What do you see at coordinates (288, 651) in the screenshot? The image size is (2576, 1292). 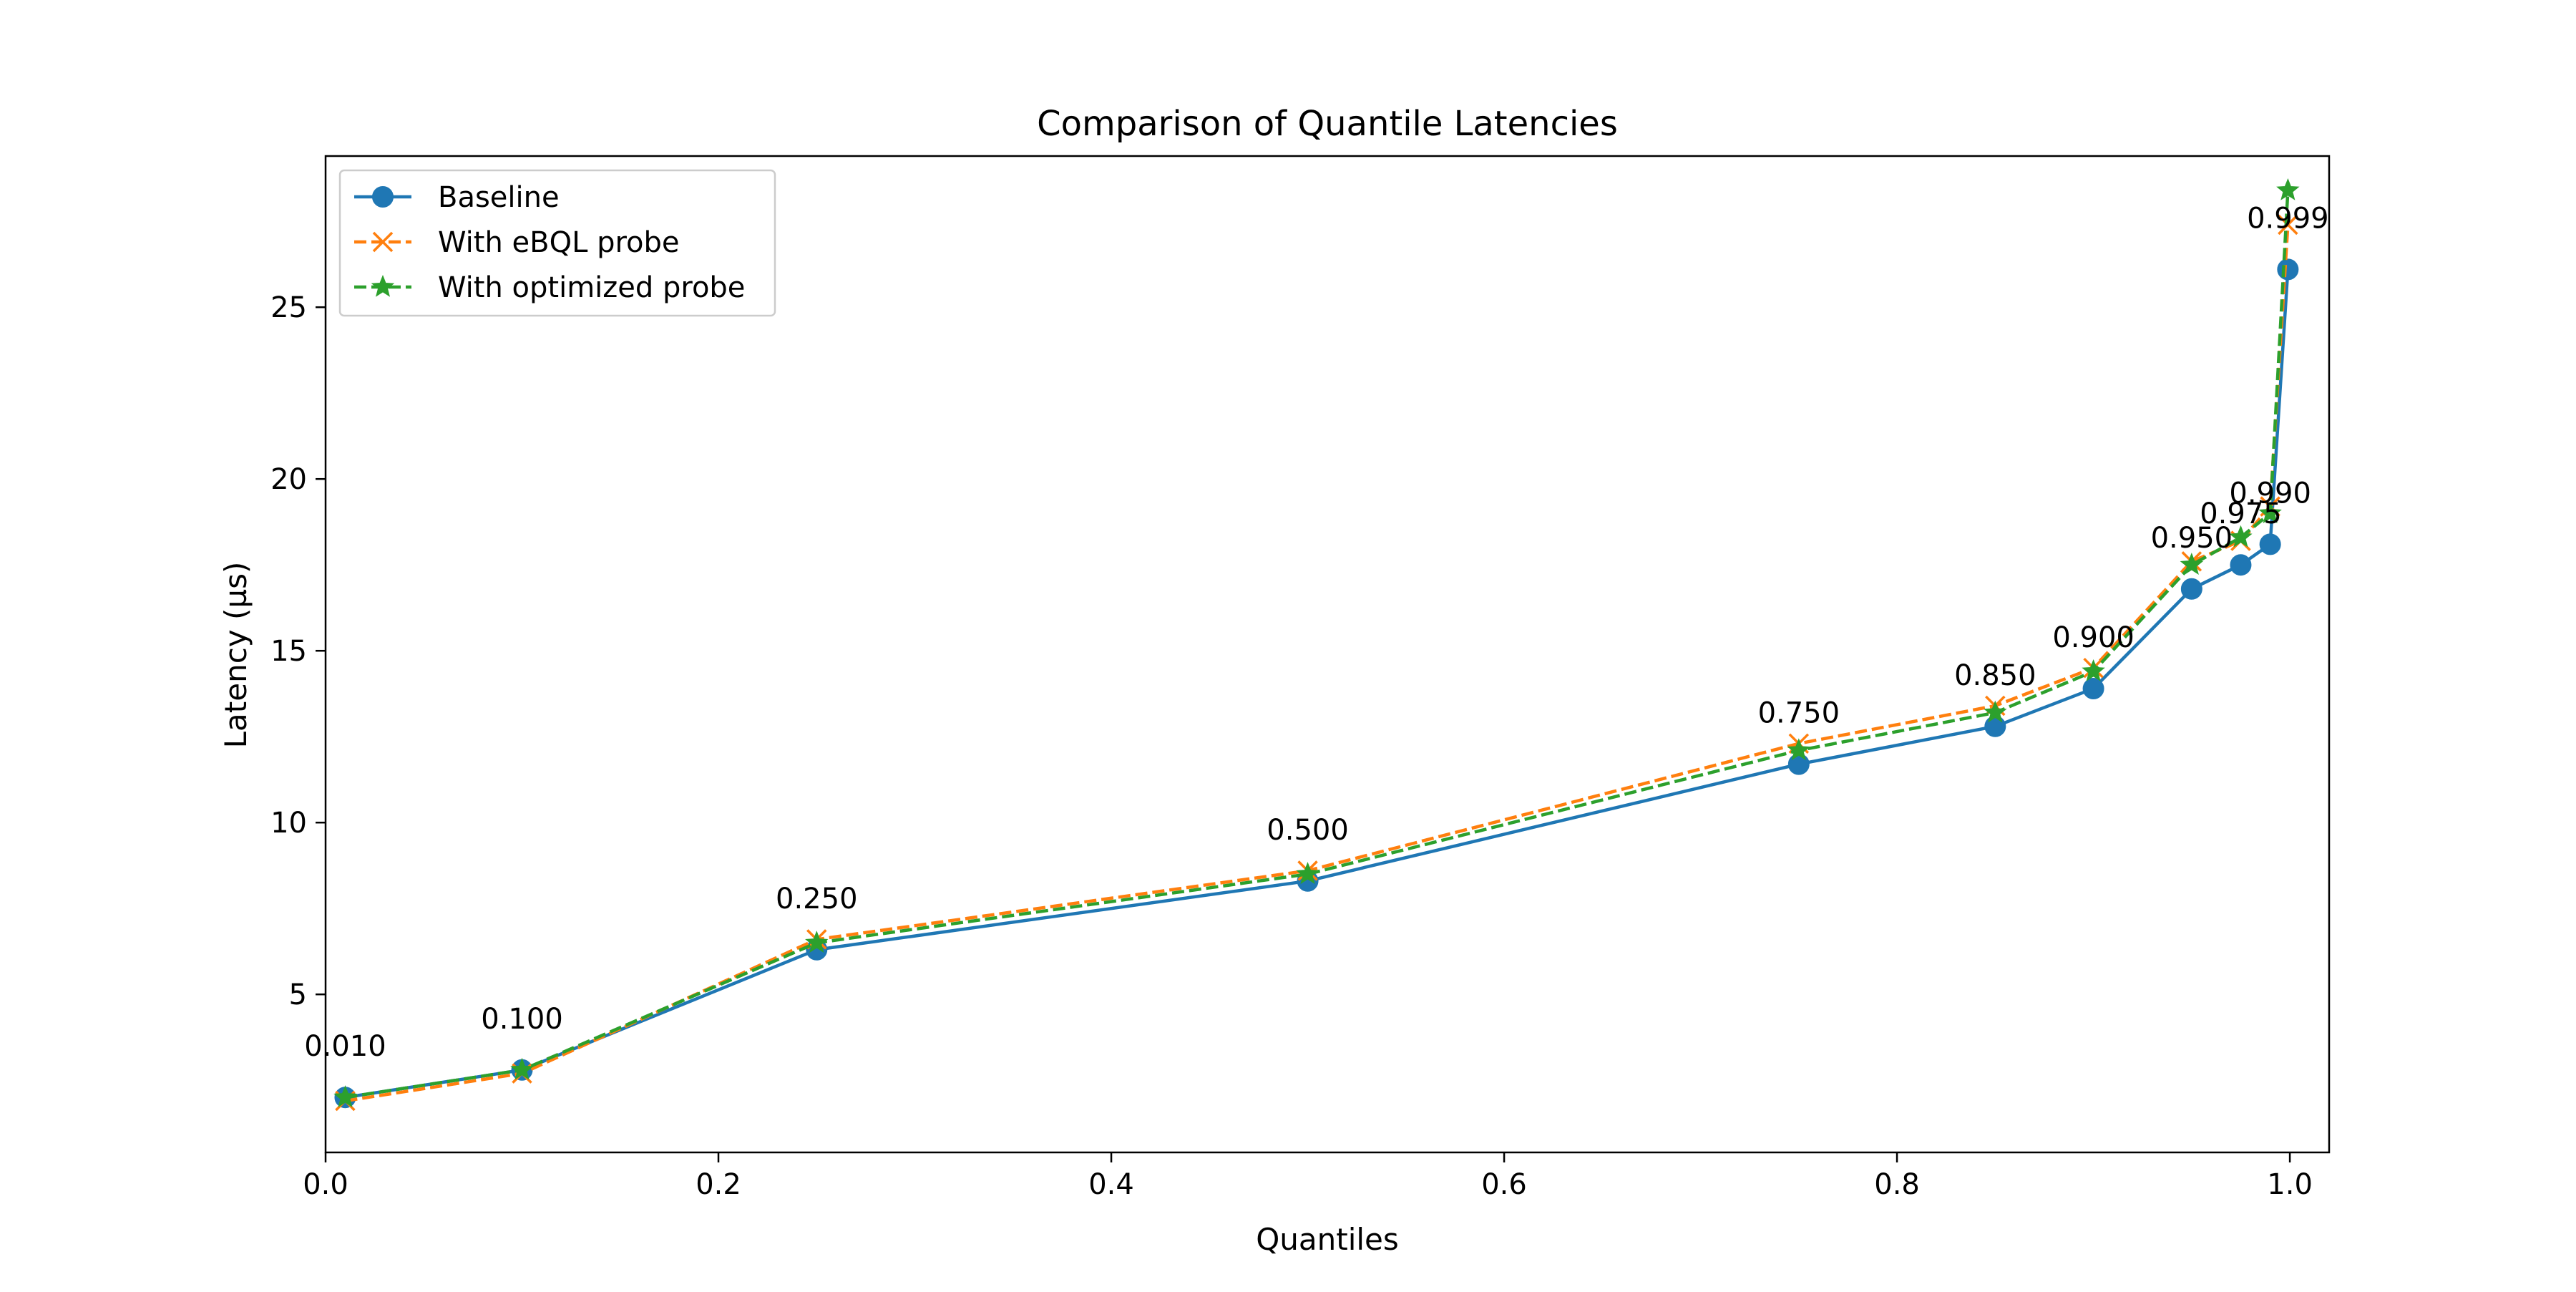 I see `y-tick-label: 15` at bounding box center [288, 651].